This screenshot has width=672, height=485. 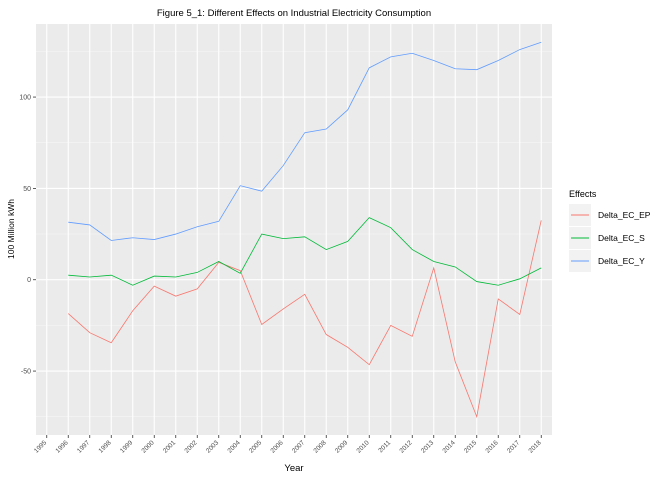 I want to click on legend-title: Effects, so click(x=583, y=194).